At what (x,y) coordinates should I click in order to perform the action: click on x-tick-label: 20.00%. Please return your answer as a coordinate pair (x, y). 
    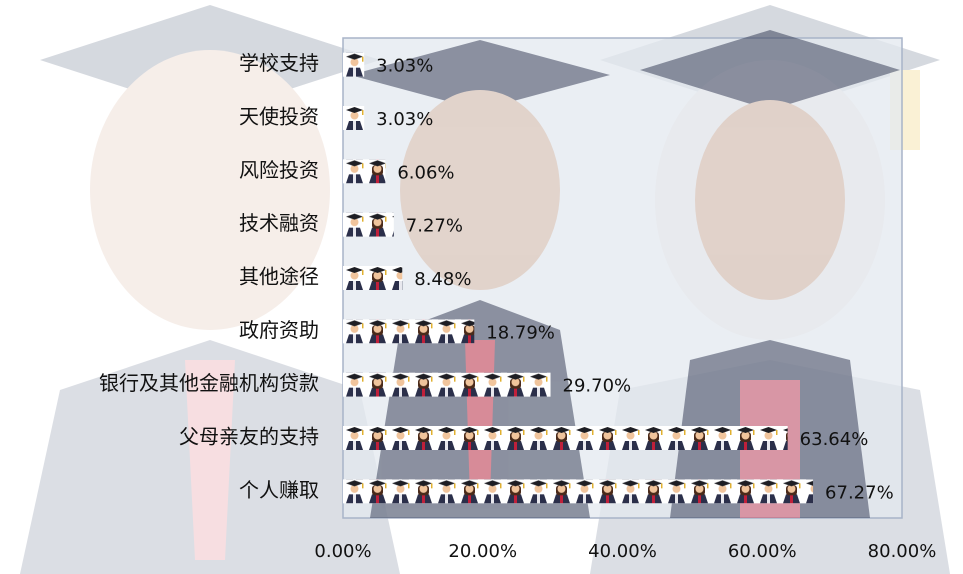
    Looking at the image, I should click on (482, 551).